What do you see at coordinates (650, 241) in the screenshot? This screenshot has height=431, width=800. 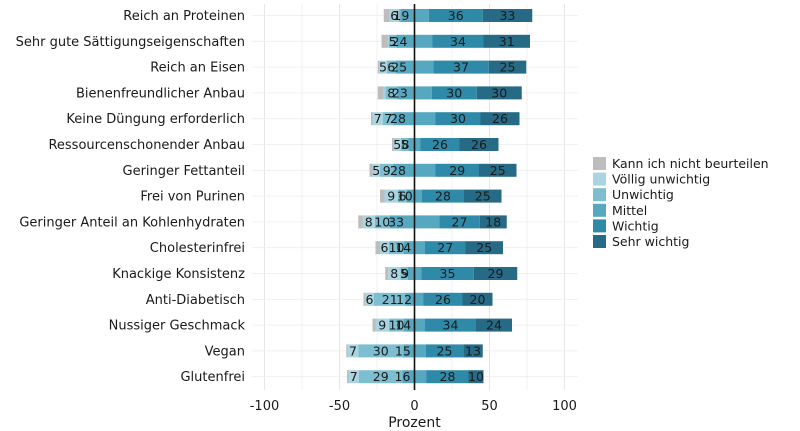 I see `legend-label: Sehr wichtig` at bounding box center [650, 241].